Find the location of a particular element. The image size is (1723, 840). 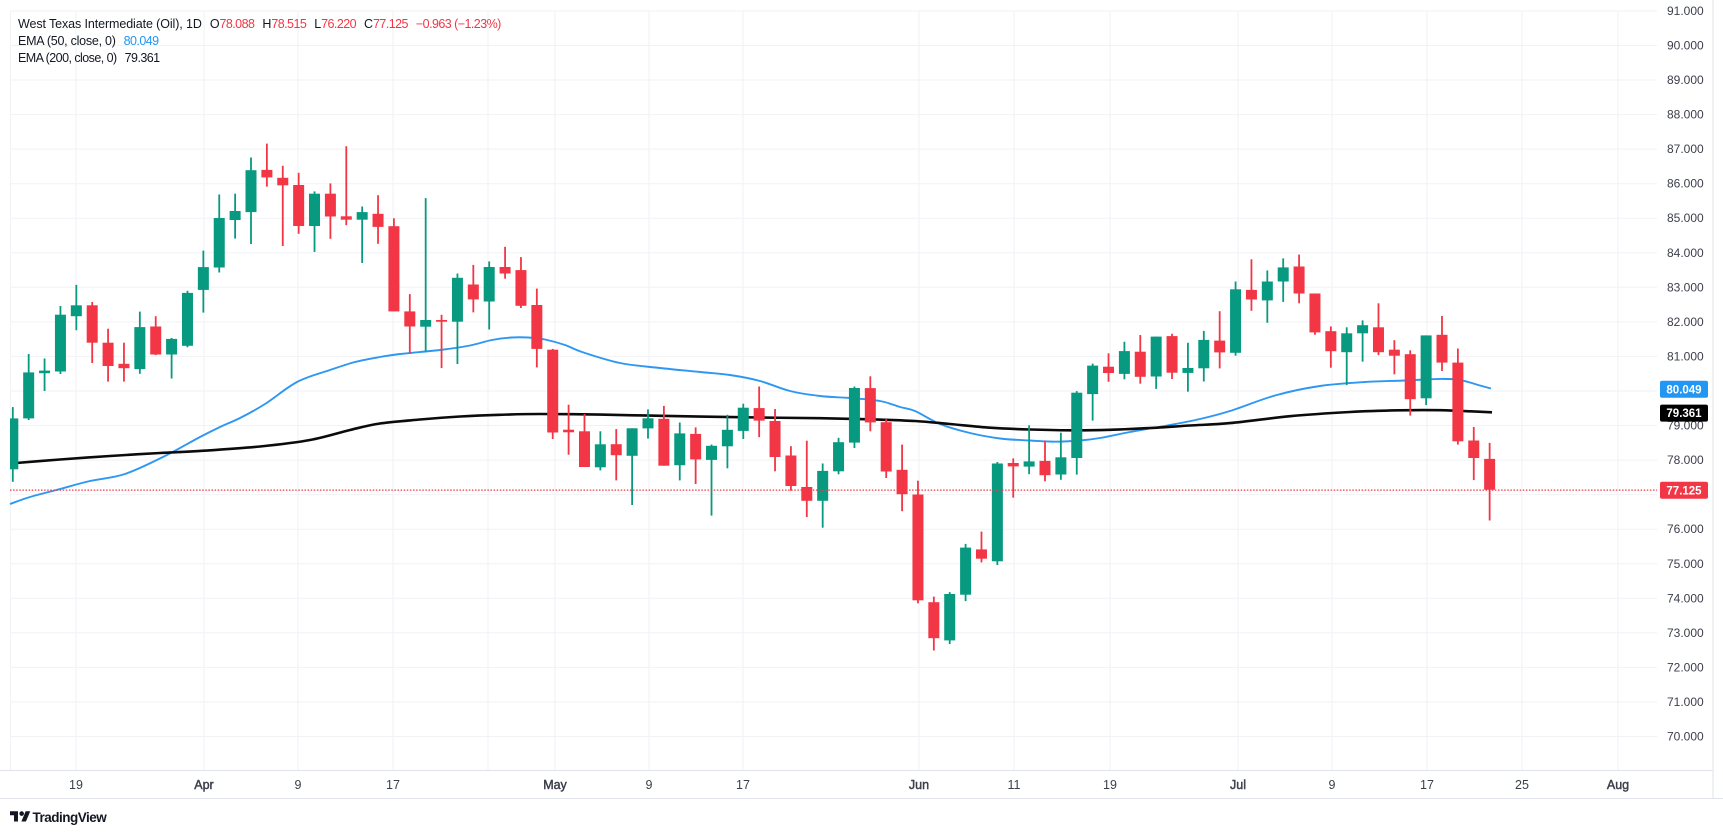

svg-text: Aug is located at coordinates (1618, 785).